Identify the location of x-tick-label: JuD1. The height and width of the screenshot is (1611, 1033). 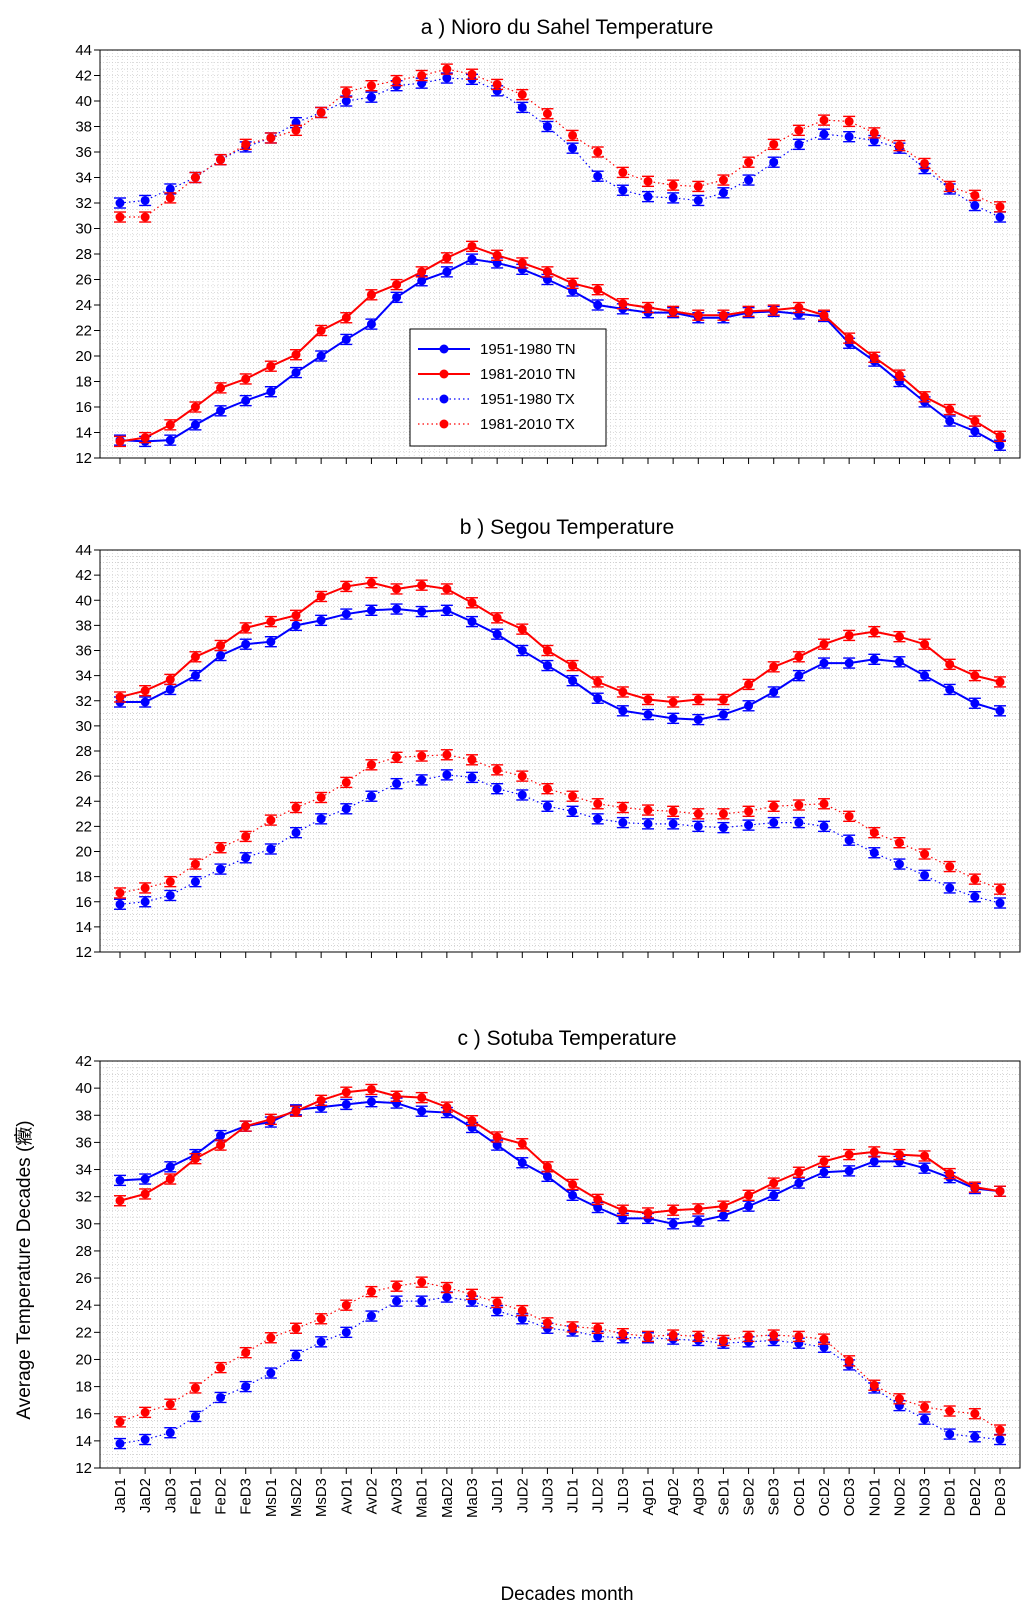
(497, 1495).